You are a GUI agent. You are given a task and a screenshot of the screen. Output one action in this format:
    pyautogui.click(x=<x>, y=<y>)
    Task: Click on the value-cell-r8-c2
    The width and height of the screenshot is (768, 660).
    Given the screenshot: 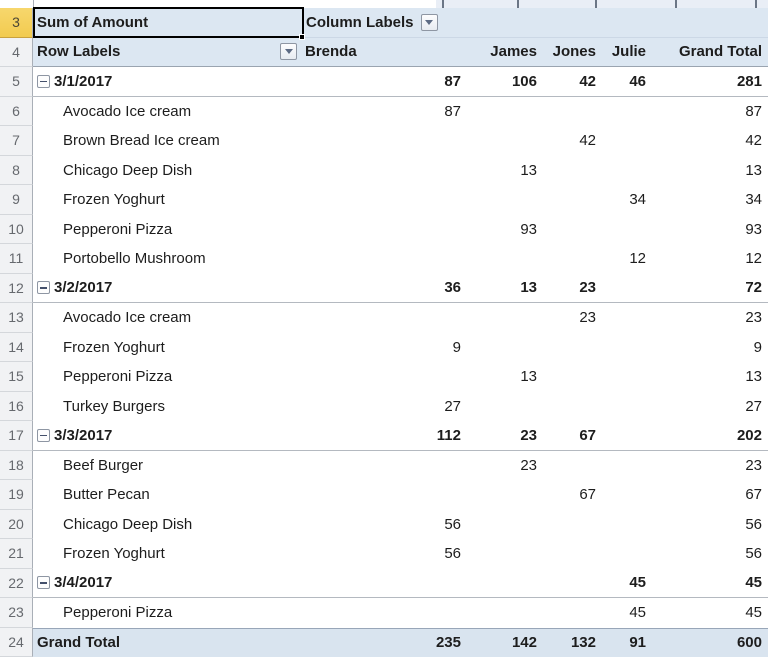 What is the action you would take?
    pyautogui.click(x=572, y=171)
    